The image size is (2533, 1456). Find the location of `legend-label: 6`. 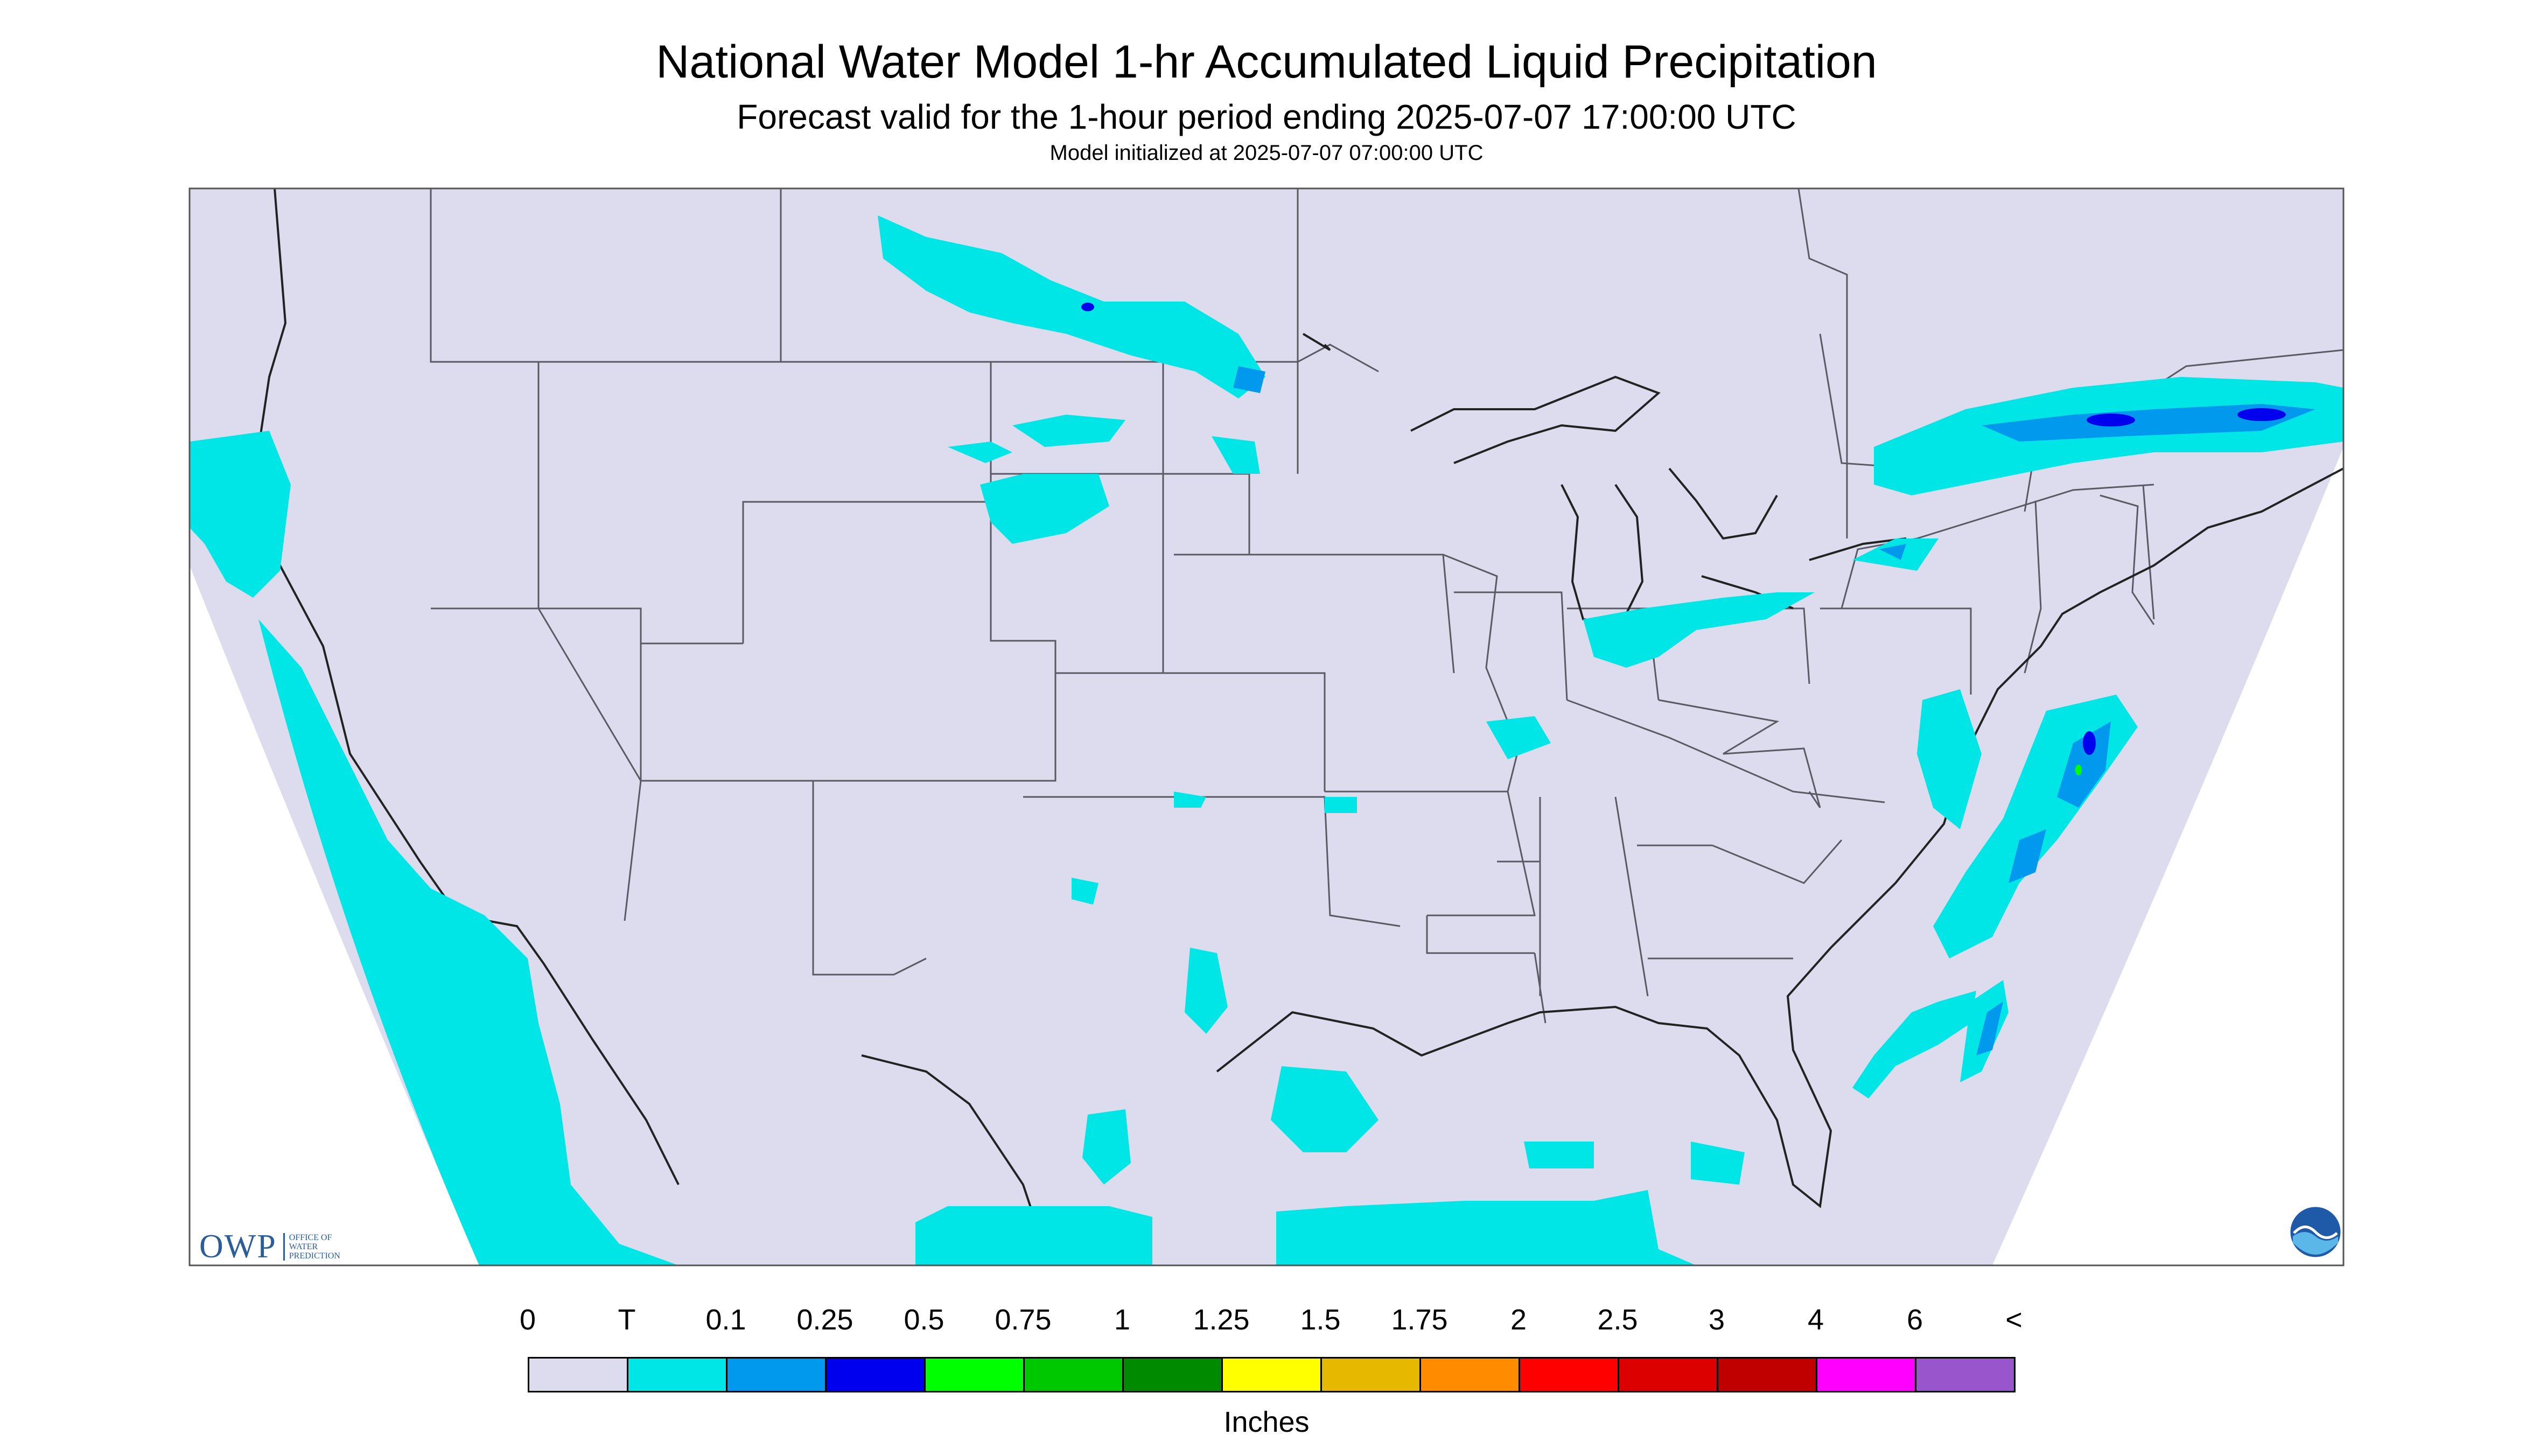

legend-label: 6 is located at coordinates (1915, 1320).